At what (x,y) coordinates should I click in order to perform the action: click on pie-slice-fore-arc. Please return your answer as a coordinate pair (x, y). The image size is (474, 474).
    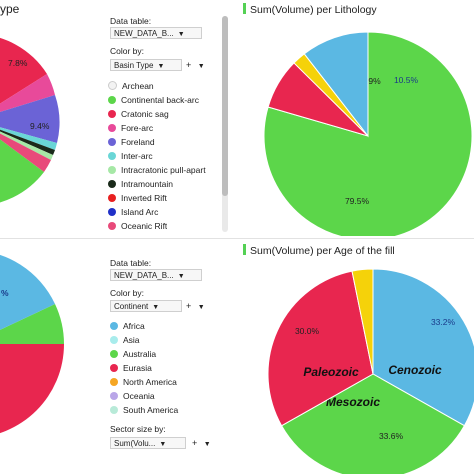
    Looking at the image, I should click on (27, 97).